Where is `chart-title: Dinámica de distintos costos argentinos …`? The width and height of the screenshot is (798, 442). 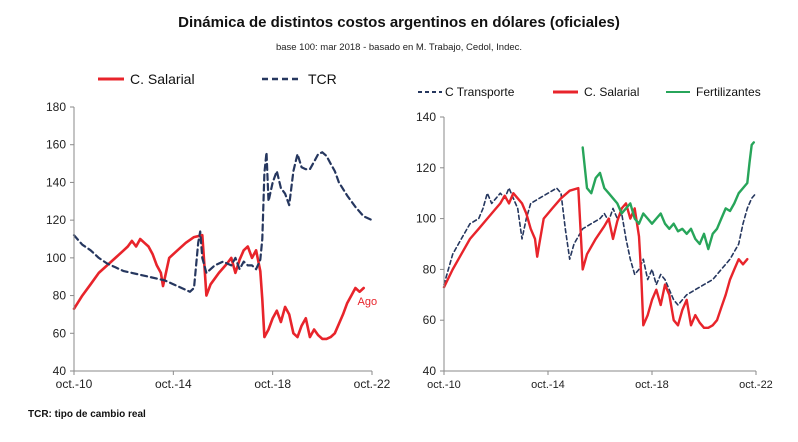
chart-title: Dinámica de distintos costos argentinos … is located at coordinates (399, 22).